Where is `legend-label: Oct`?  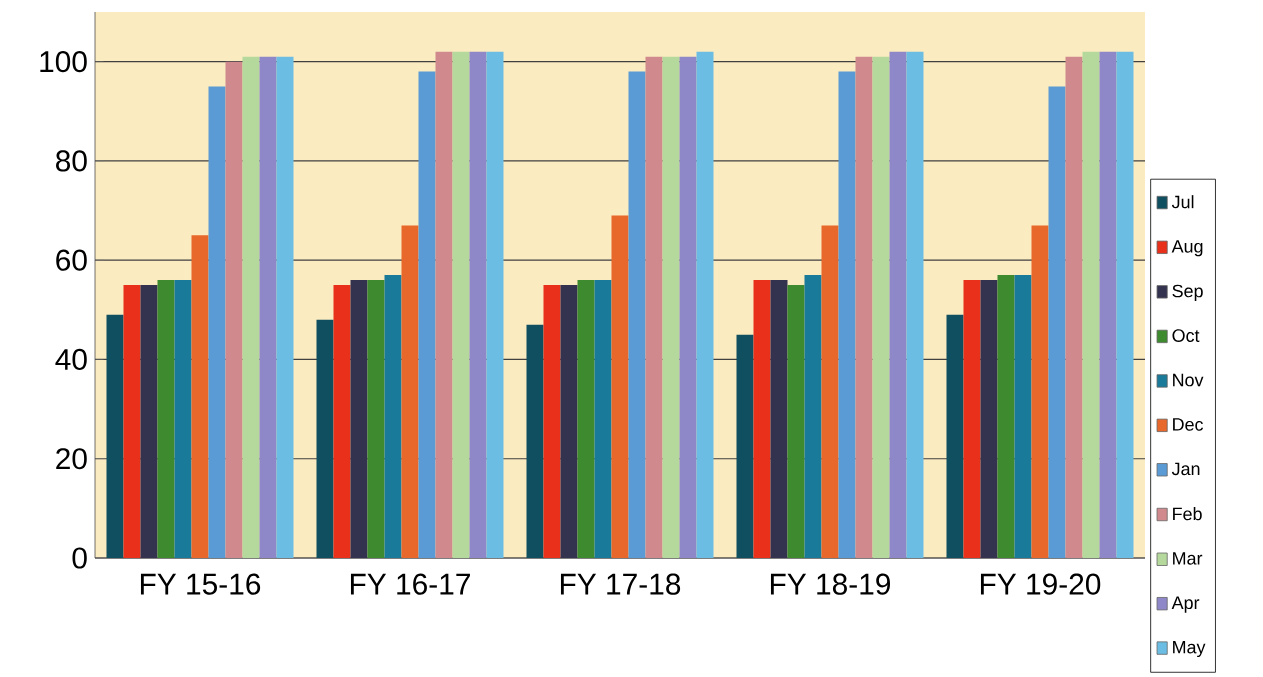
legend-label: Oct is located at coordinates (1186, 335).